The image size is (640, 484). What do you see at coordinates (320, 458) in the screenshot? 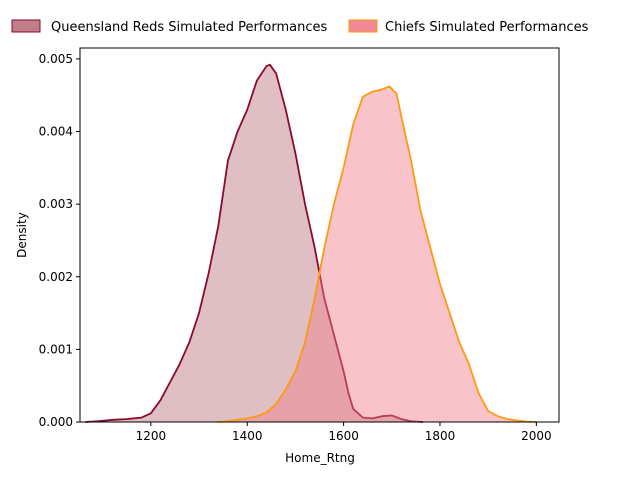
I see `x-axis-label: Home_Rtng` at bounding box center [320, 458].